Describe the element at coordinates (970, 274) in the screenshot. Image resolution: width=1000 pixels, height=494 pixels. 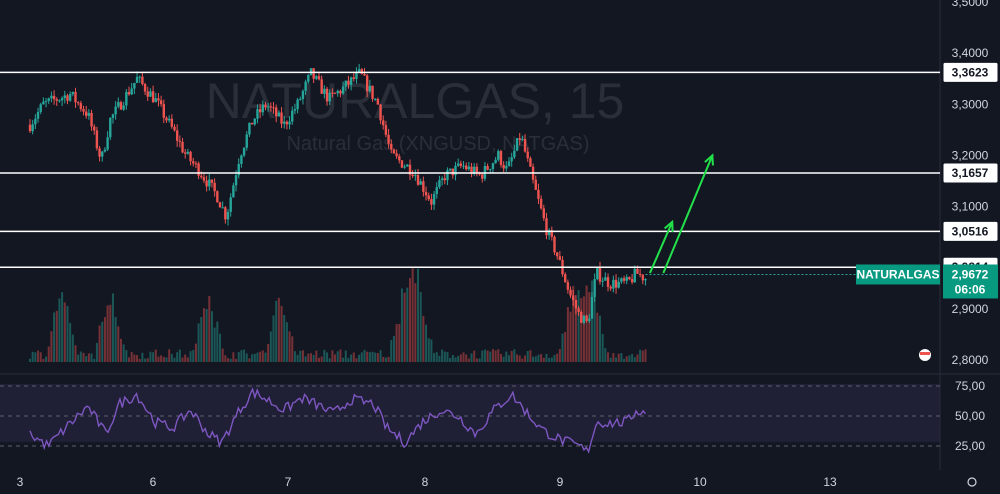
I see `current-price-label: 2,9672` at that location.